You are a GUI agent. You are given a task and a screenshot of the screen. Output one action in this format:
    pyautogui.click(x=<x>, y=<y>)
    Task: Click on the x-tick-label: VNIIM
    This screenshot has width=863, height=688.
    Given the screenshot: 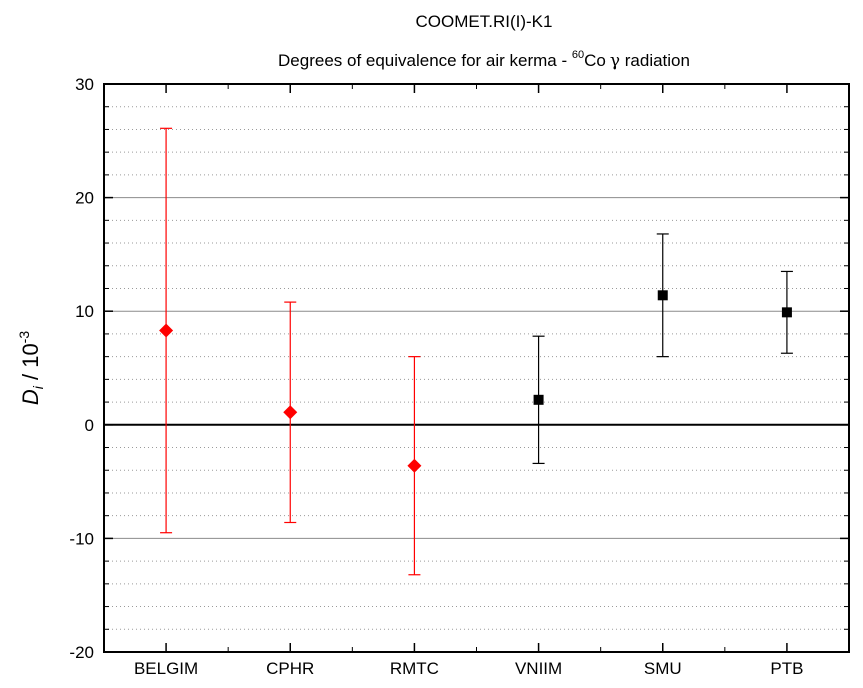 What is the action you would take?
    pyautogui.click(x=538, y=668)
    